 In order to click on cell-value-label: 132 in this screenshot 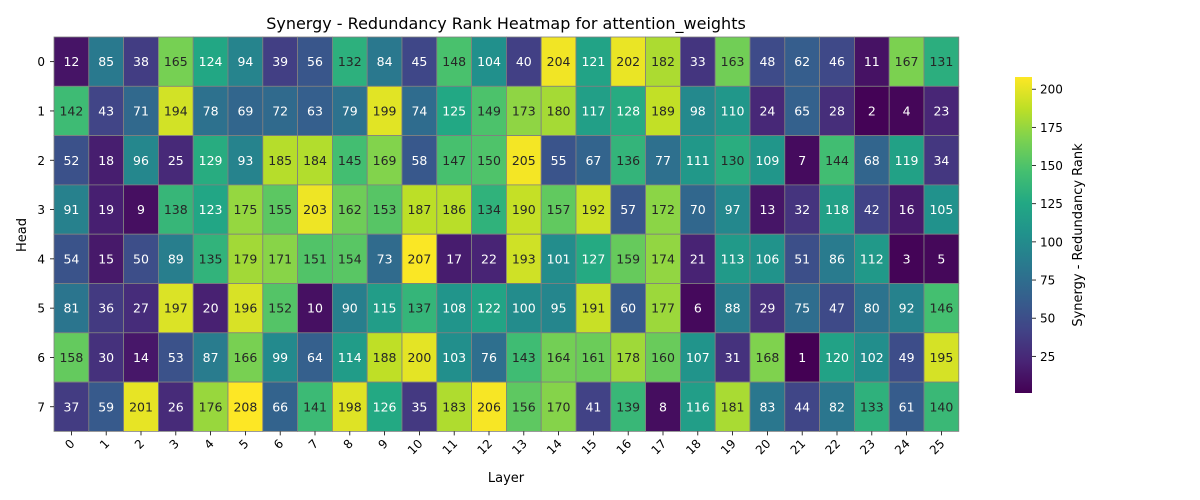, I will do `click(350, 61)`.